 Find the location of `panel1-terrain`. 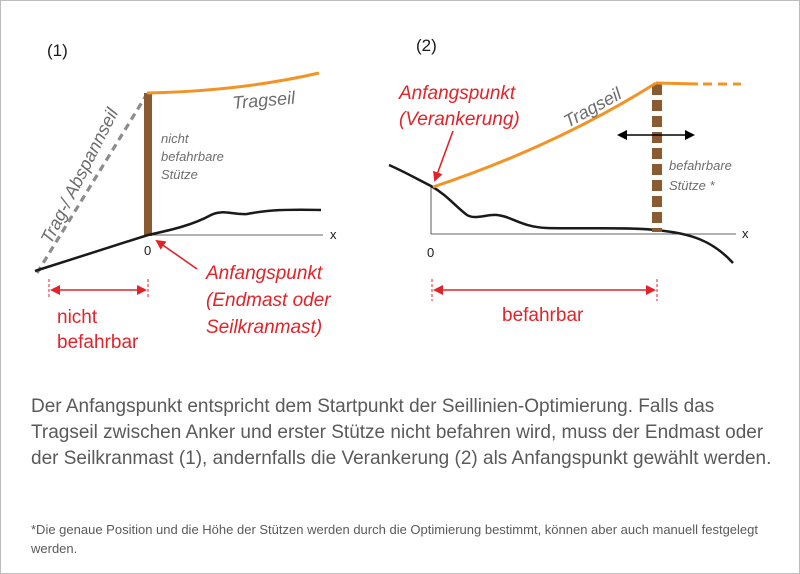

panel1-terrain is located at coordinates (178, 240).